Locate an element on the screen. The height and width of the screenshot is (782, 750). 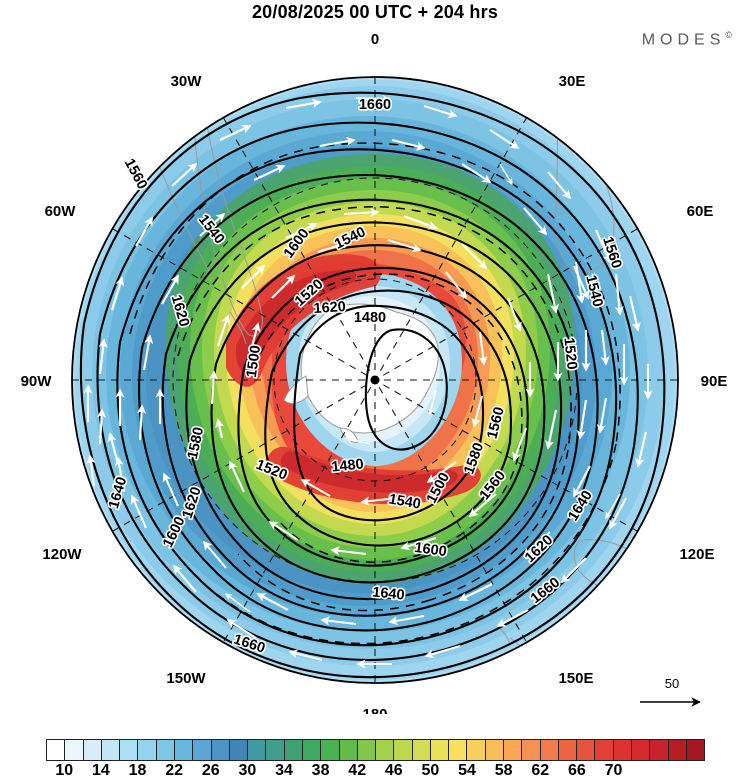
contour-label: 1500 is located at coordinates (254, 361).